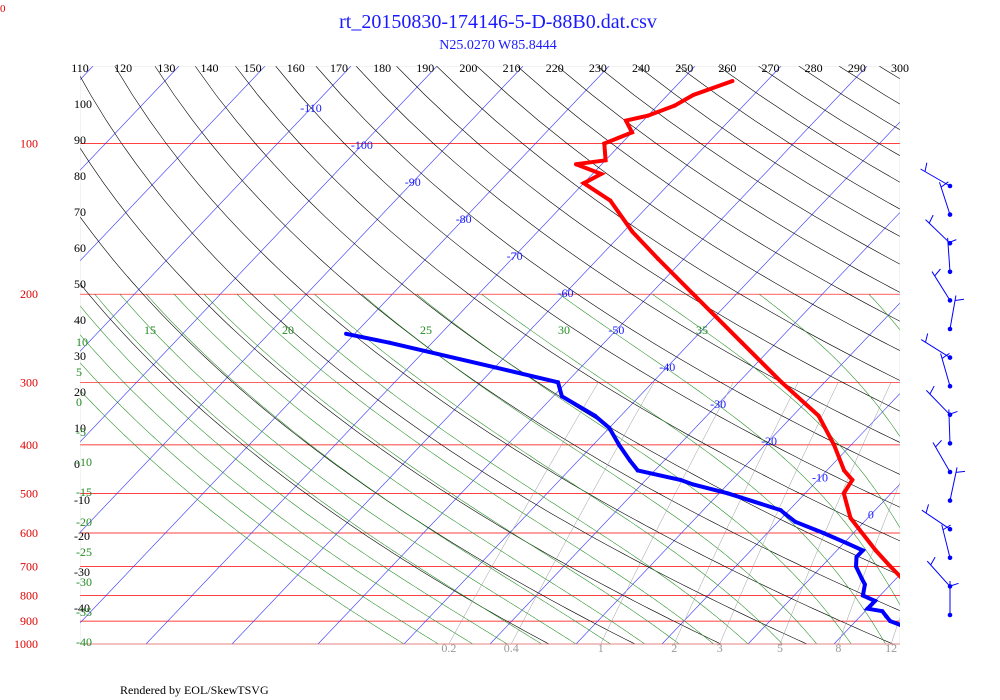 Image resolution: width=1000 pixels, height=700 pixels. Describe the element at coordinates (900, 68) in the screenshot. I see `top-tick-label: 300` at that location.